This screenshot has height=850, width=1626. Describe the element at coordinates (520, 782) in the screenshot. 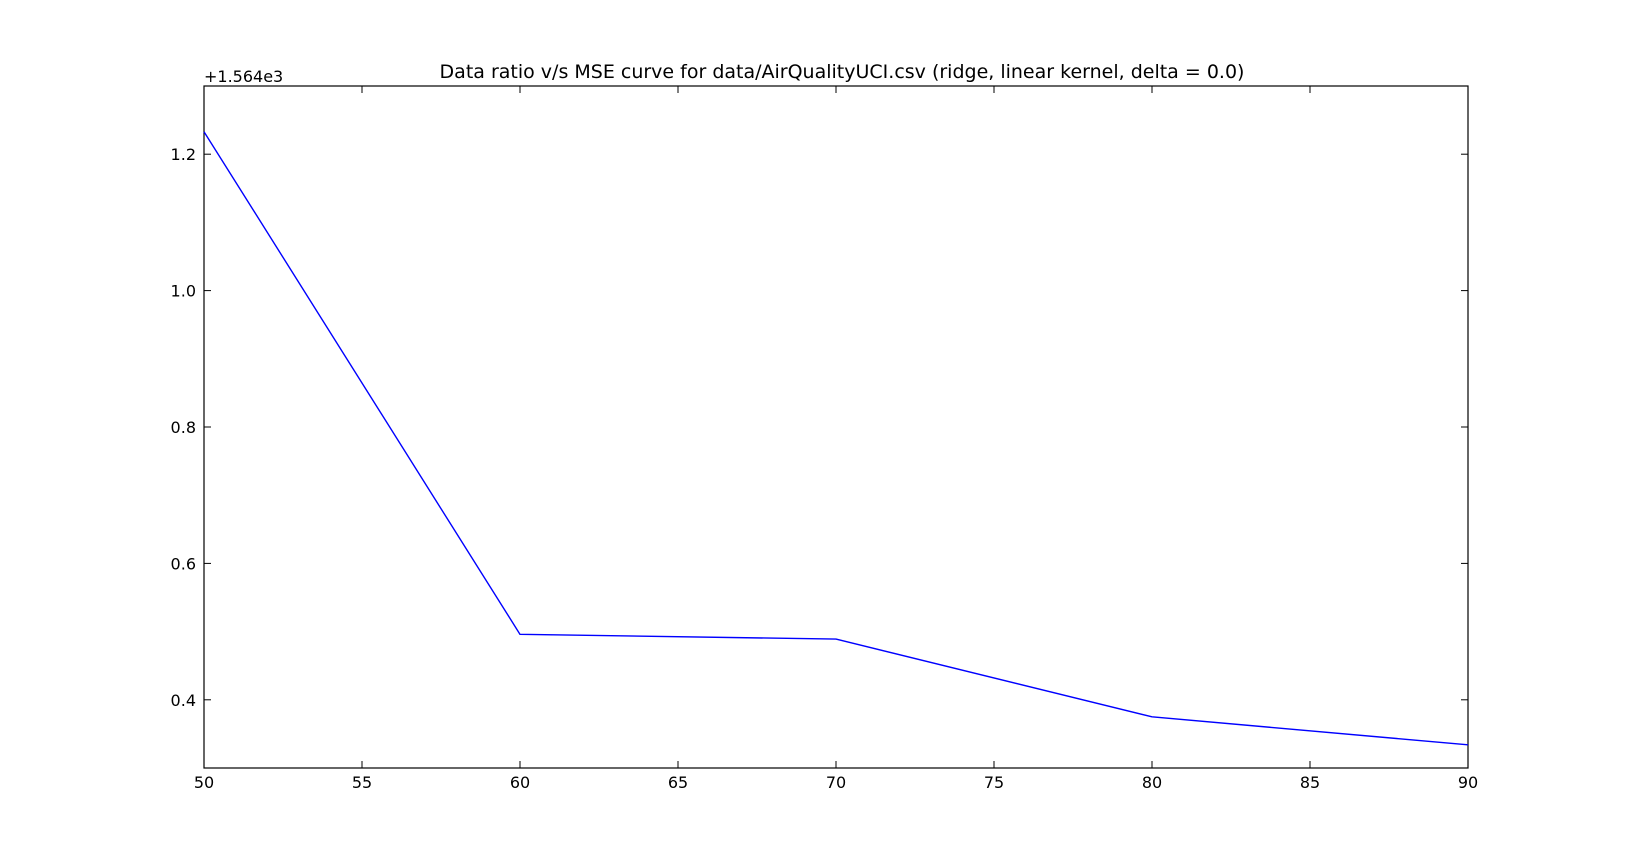

I see `x-tick-label-60: 60` at that location.